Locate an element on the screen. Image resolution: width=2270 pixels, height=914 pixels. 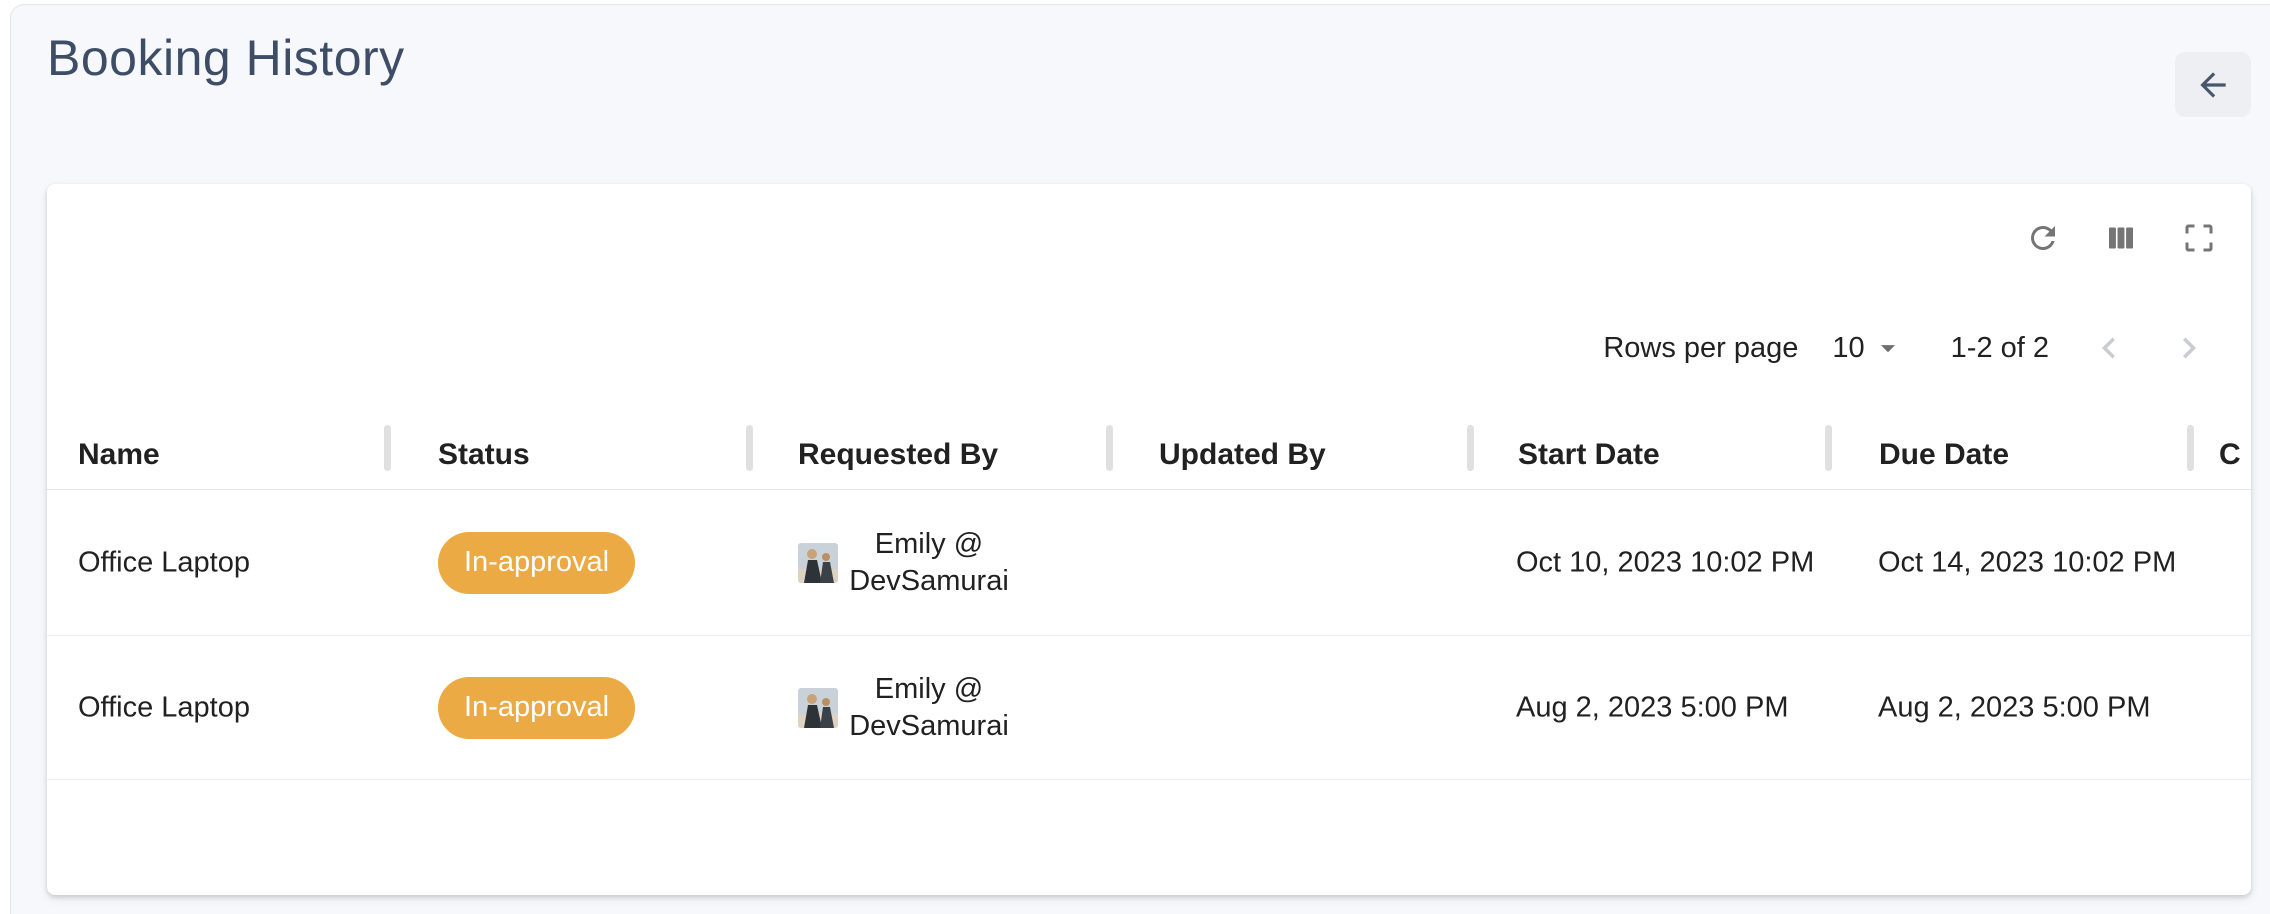
next-page-button is located at coordinates (2189, 348).